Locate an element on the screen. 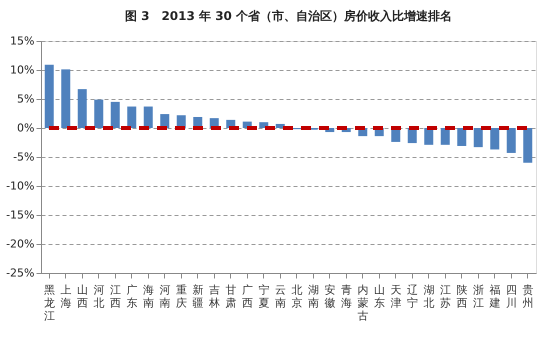 The image size is (550, 347). y-tick-label: 10% is located at coordinates (22, 70).